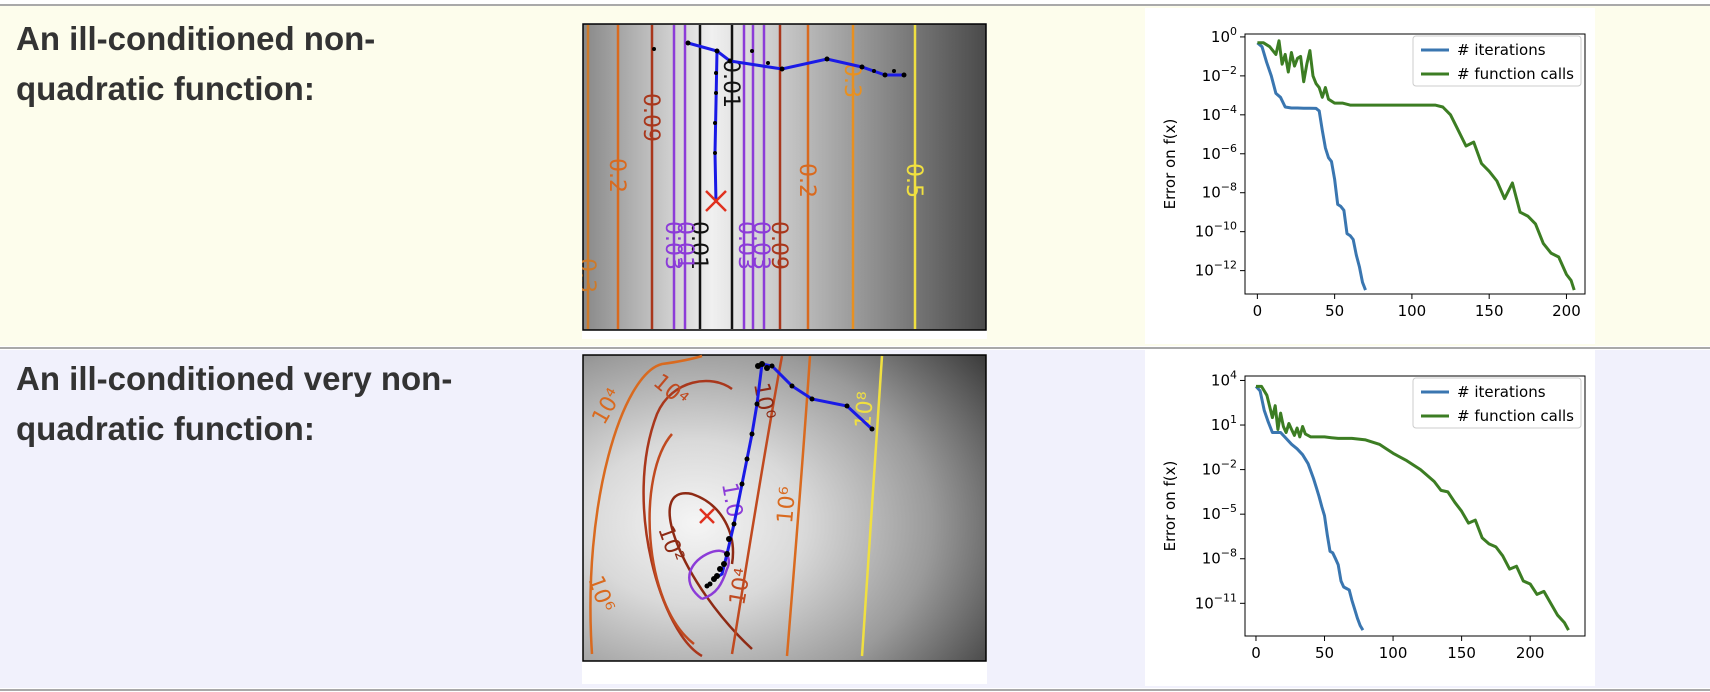 The width and height of the screenshot is (1710, 692). Describe the element at coordinates (855, 690) in the screenshot. I see `table-border-bottom` at that location.